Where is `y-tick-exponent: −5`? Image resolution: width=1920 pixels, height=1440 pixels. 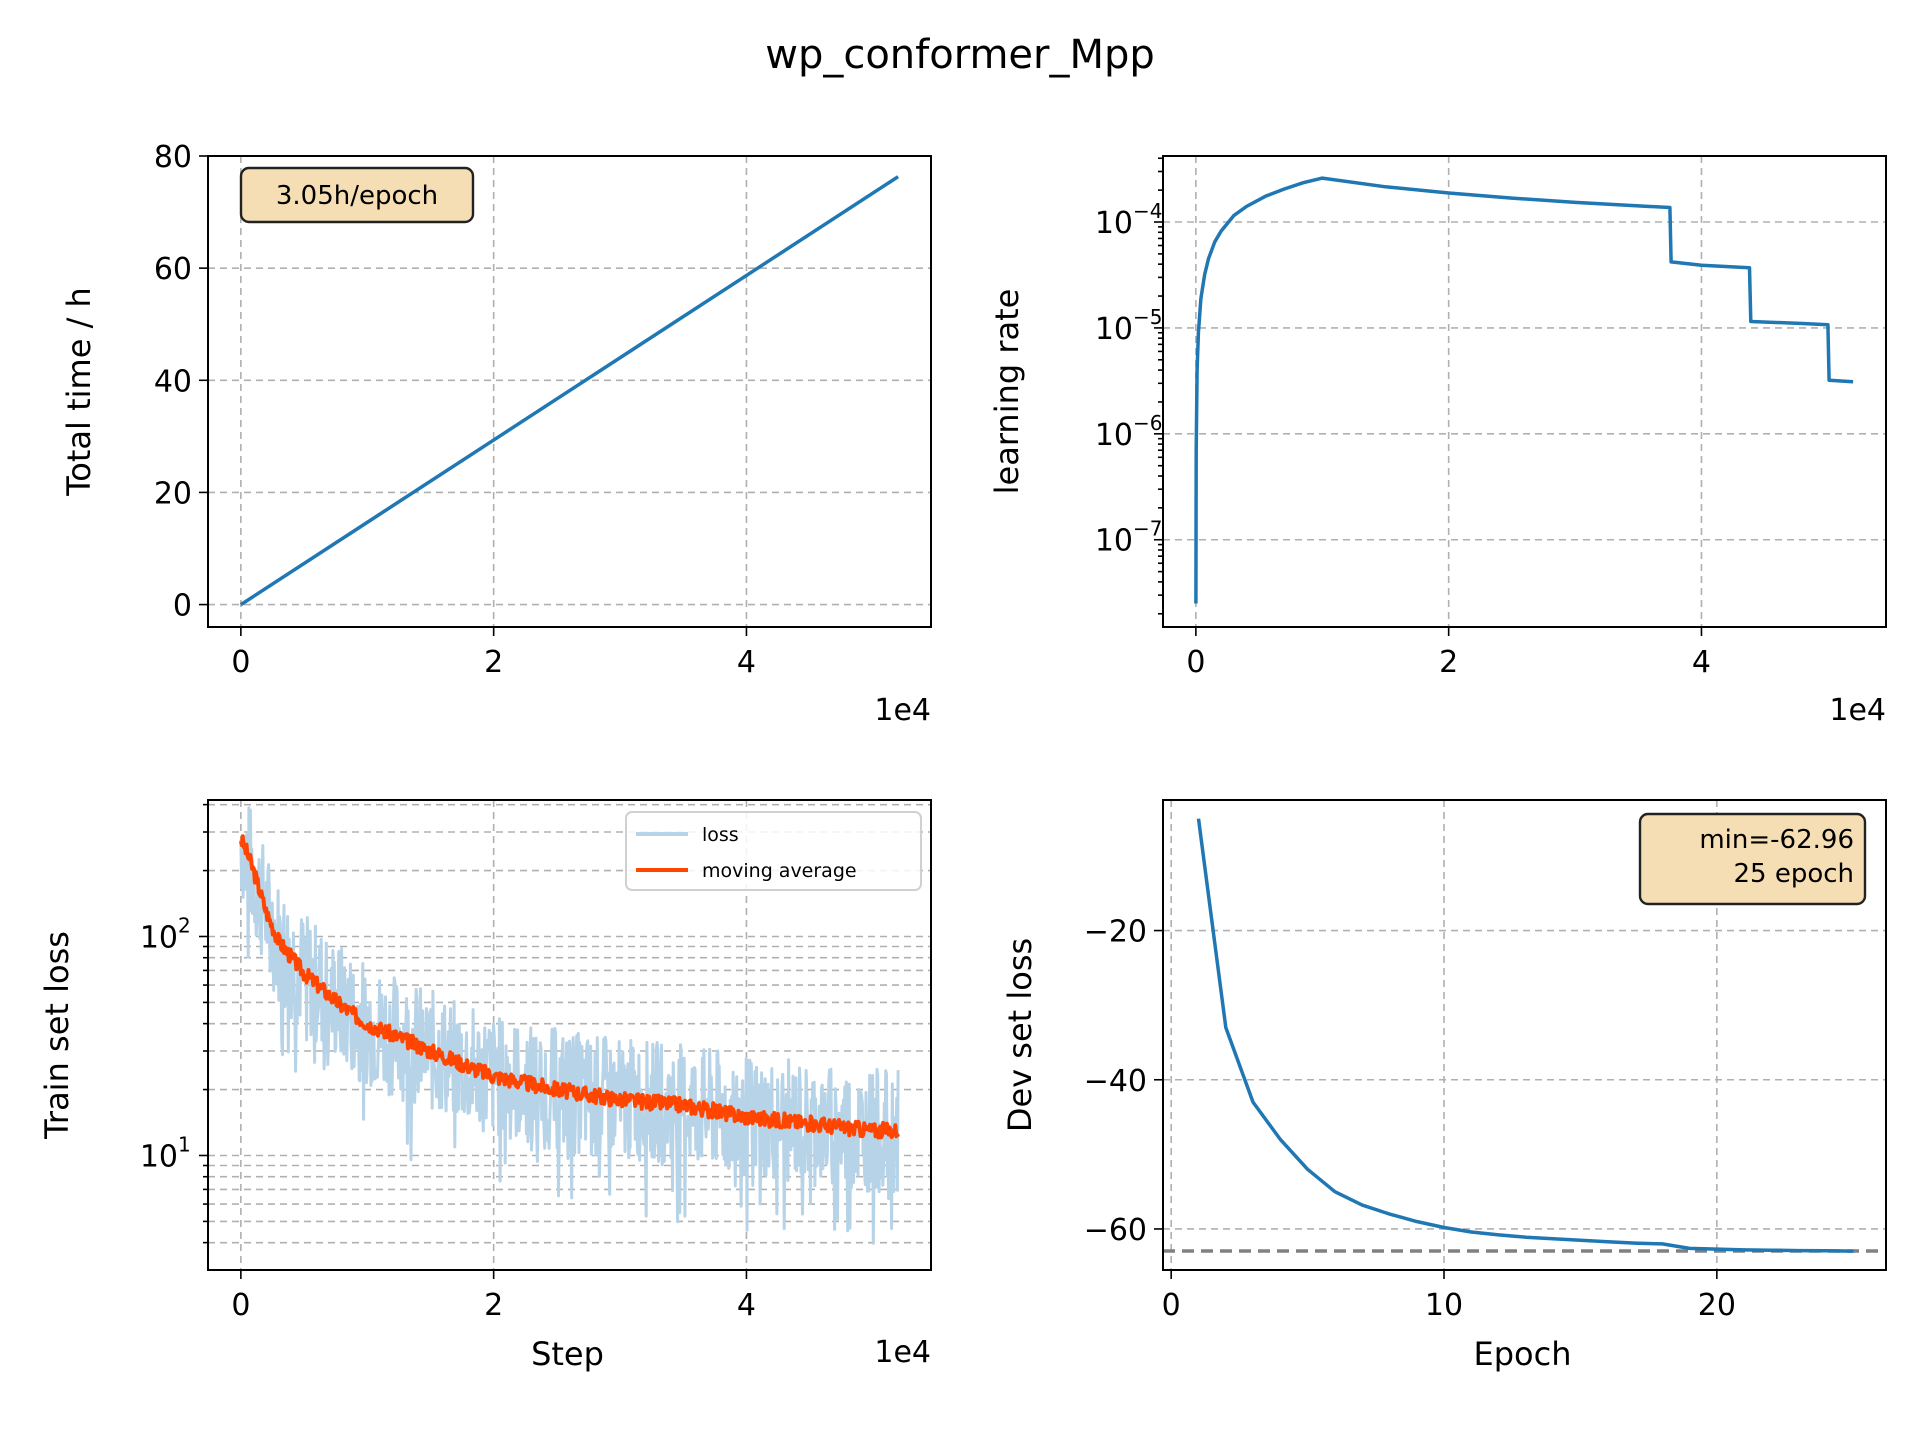 y-tick-exponent: −5 is located at coordinates (1147, 317).